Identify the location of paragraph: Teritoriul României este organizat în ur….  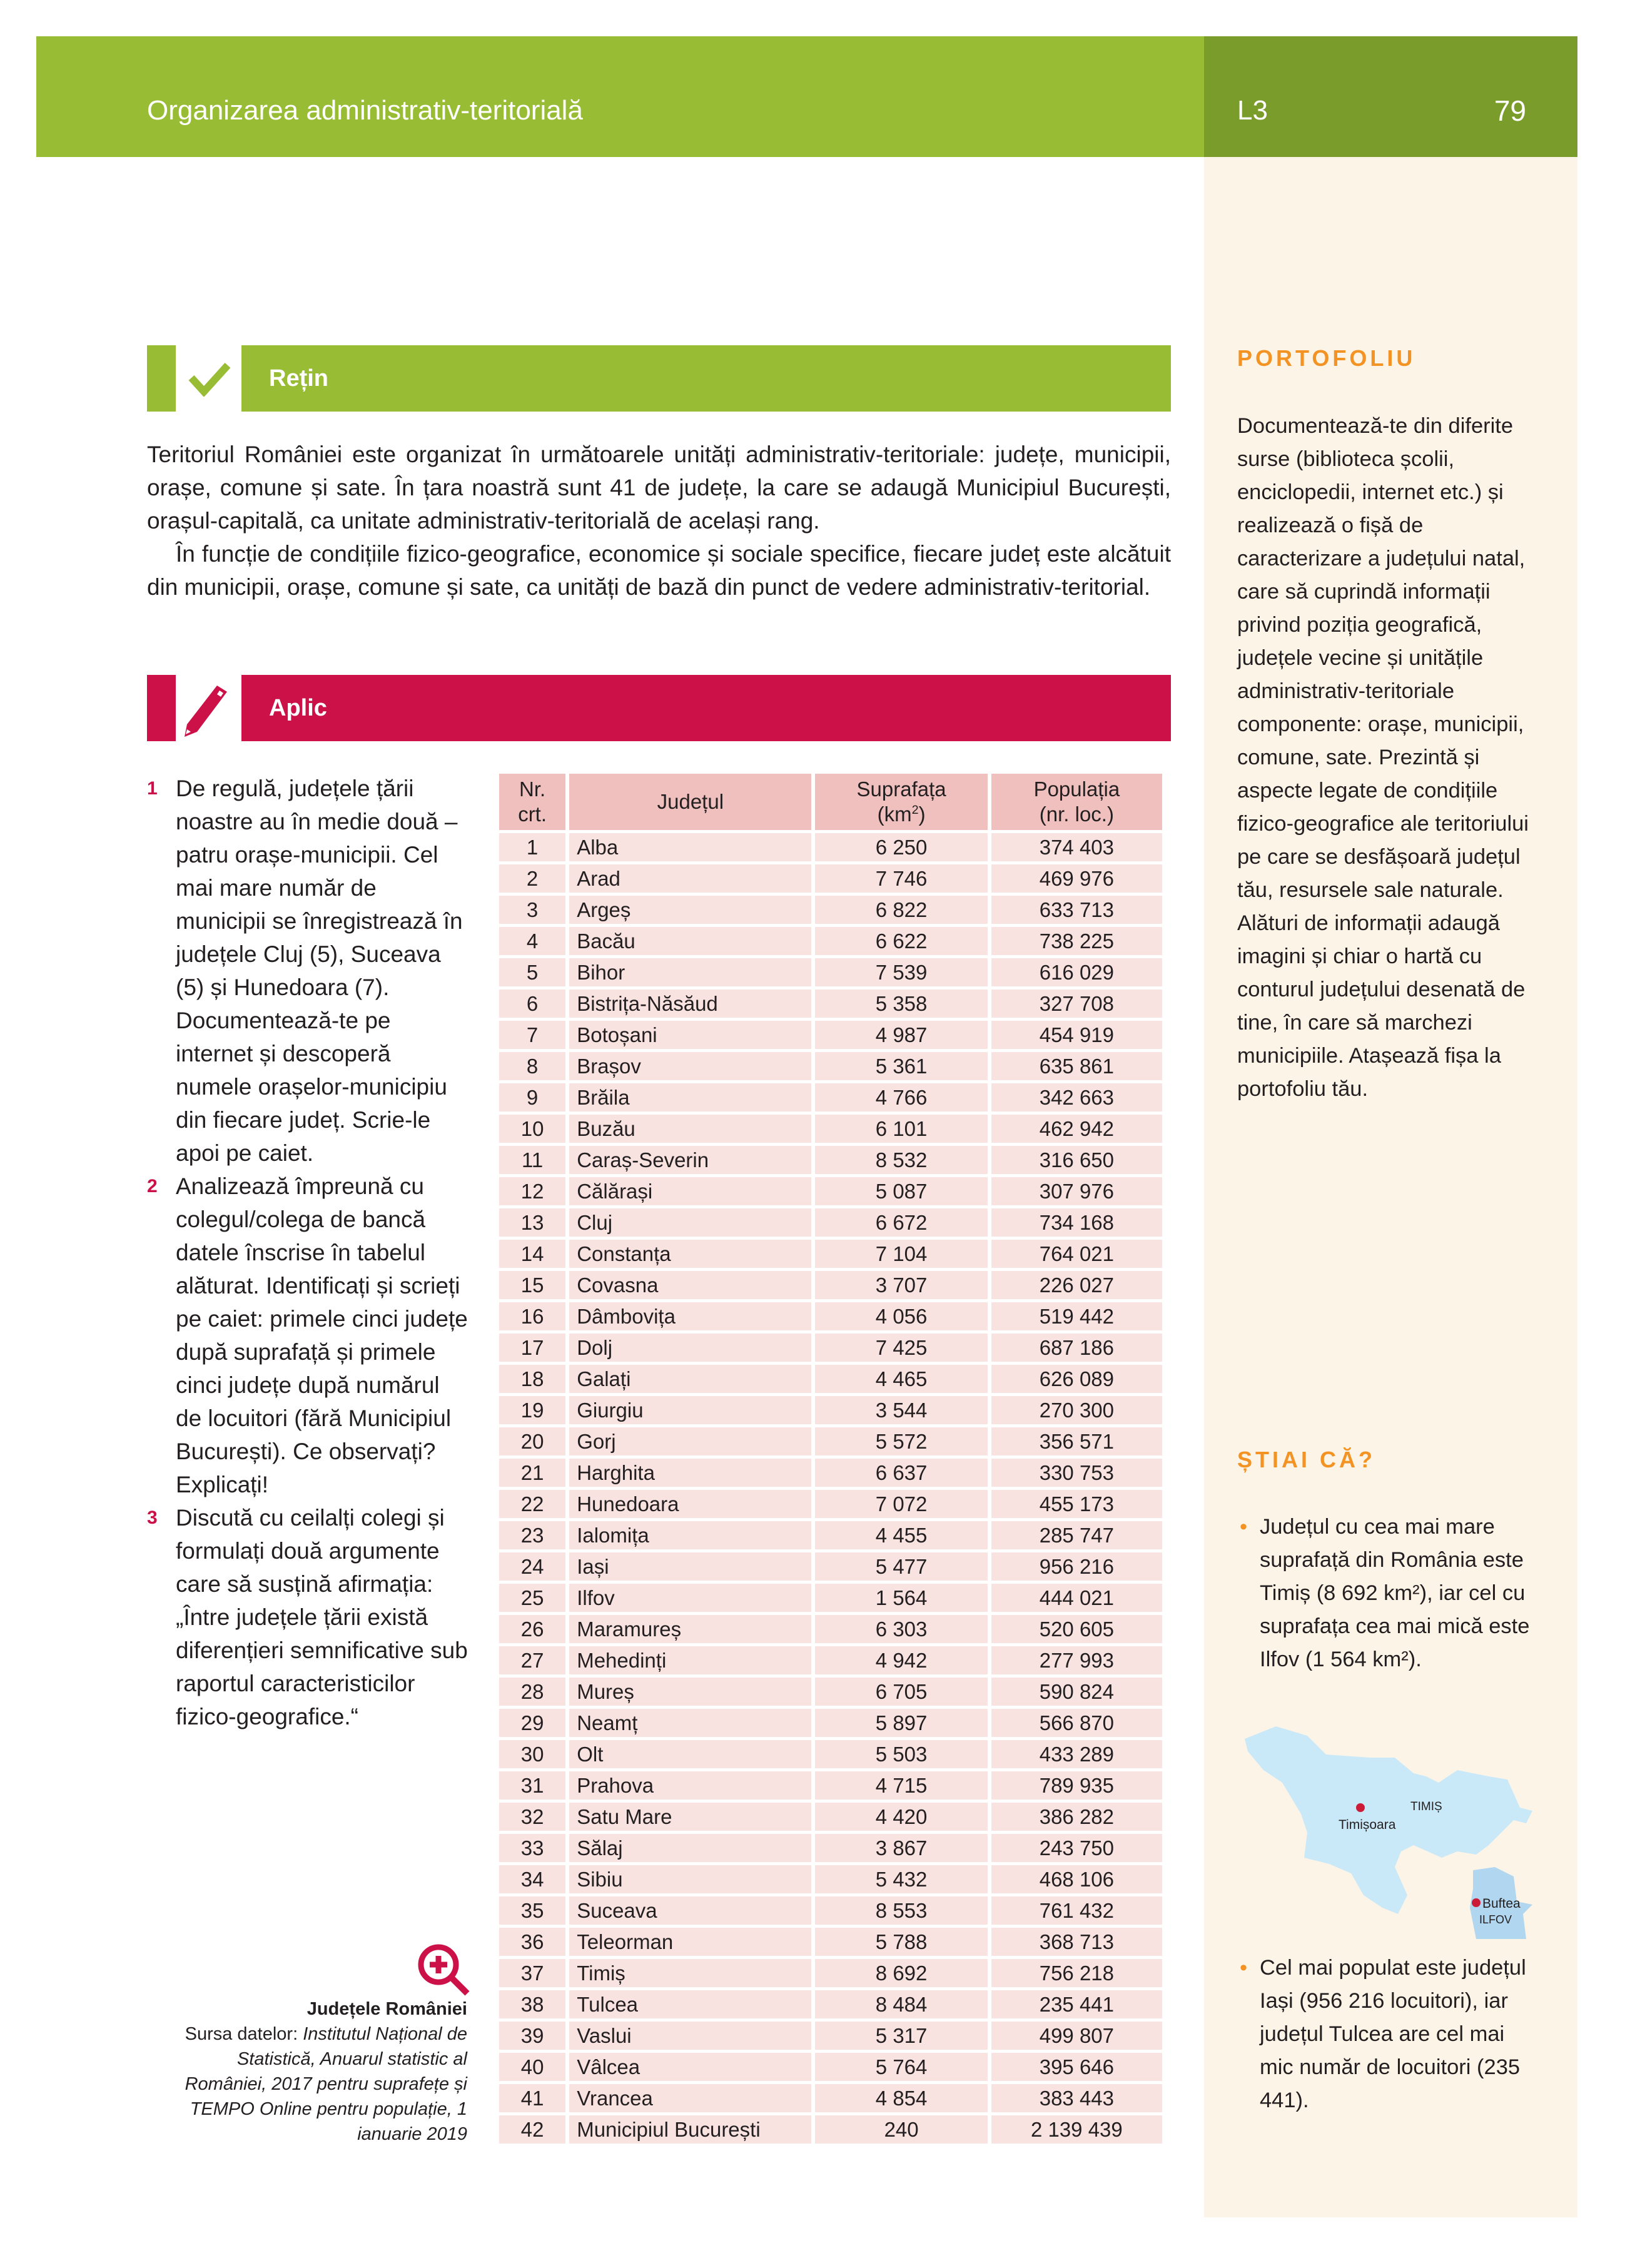
(659, 488).